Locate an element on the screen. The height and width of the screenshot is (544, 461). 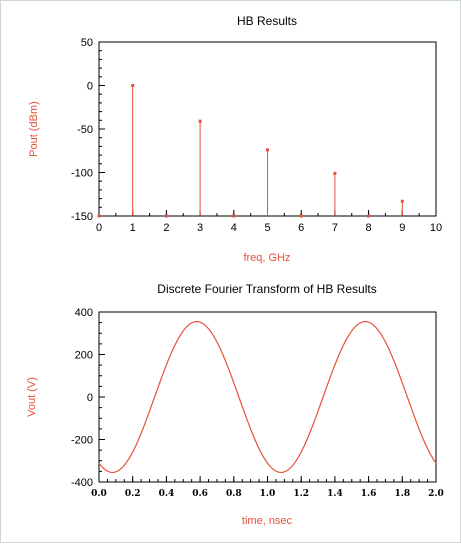
x-tick-label: 0.6 is located at coordinates (200, 494).